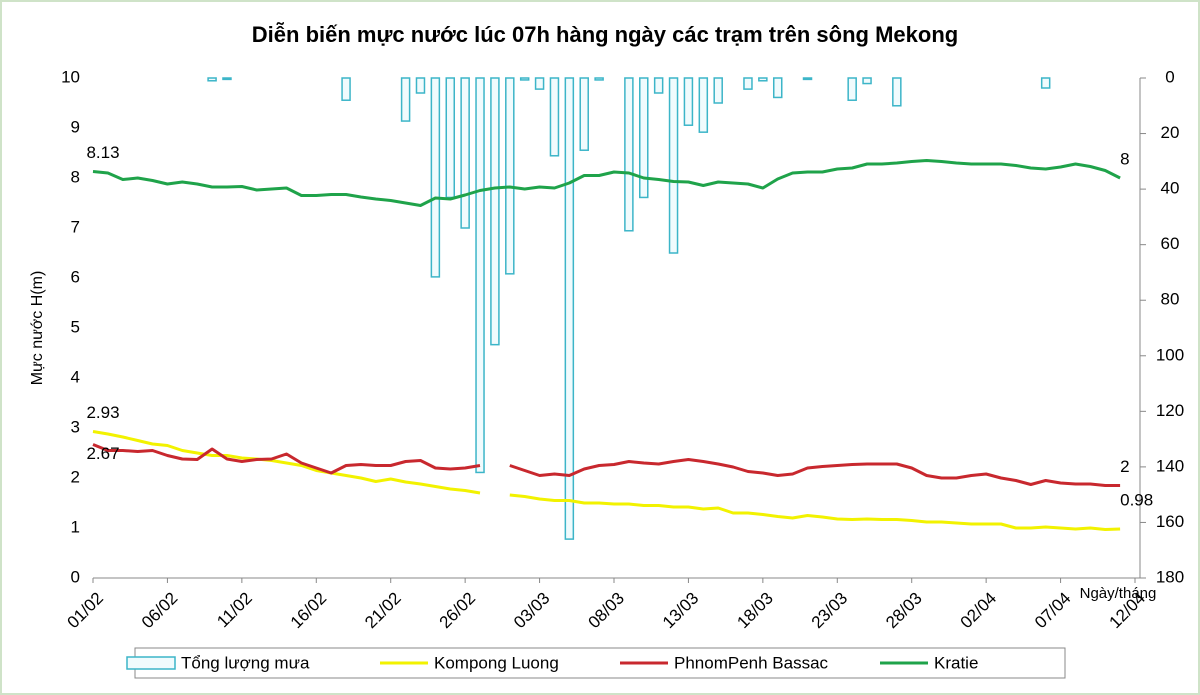  I want to click on data-label: 2.67, so click(102, 453).